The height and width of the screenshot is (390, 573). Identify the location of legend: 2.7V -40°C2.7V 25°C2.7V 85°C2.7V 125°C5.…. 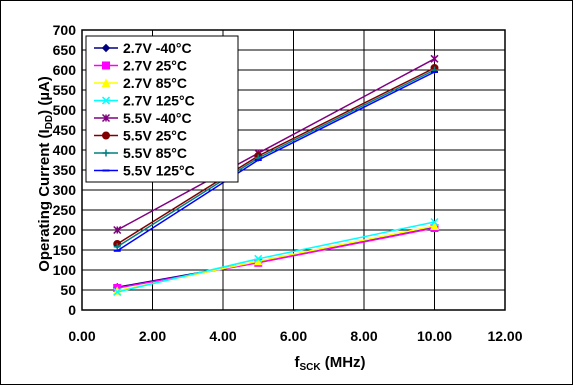
(162, 109).